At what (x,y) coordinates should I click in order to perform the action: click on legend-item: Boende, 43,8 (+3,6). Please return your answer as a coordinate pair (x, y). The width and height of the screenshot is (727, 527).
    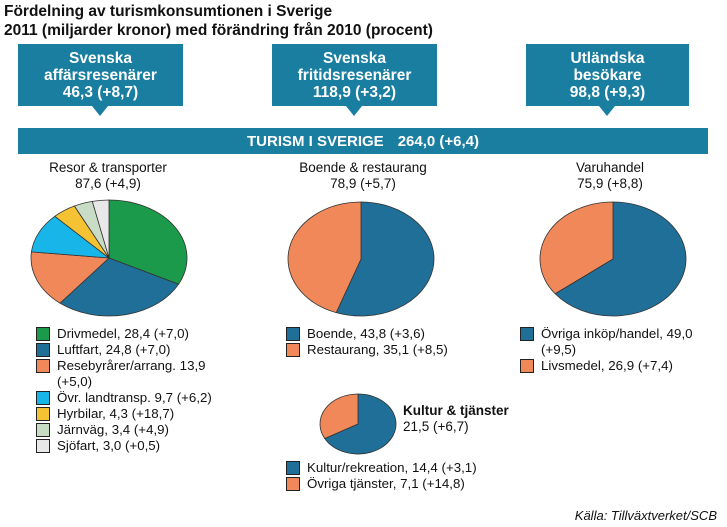
    Looking at the image, I should click on (391, 334).